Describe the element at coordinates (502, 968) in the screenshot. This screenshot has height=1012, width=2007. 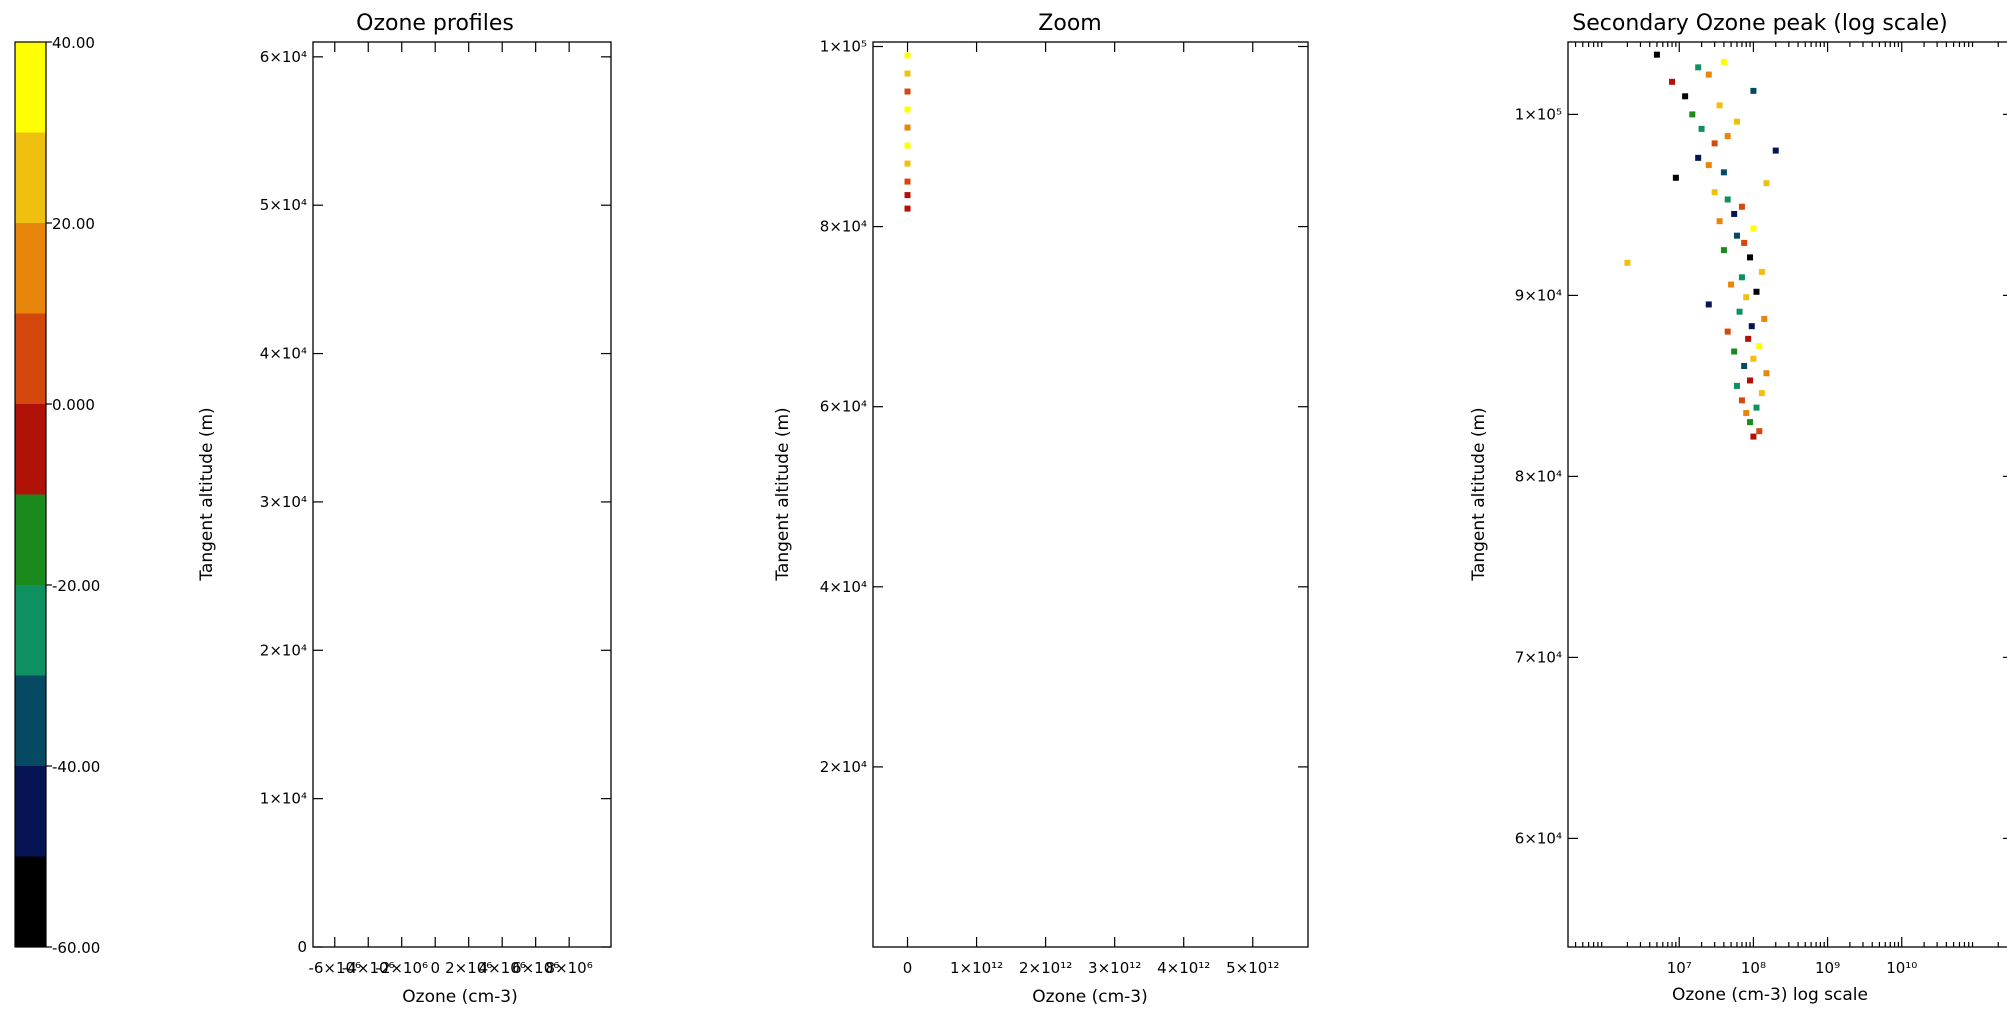
I see `x-tick-label: 4×10⁶` at that location.